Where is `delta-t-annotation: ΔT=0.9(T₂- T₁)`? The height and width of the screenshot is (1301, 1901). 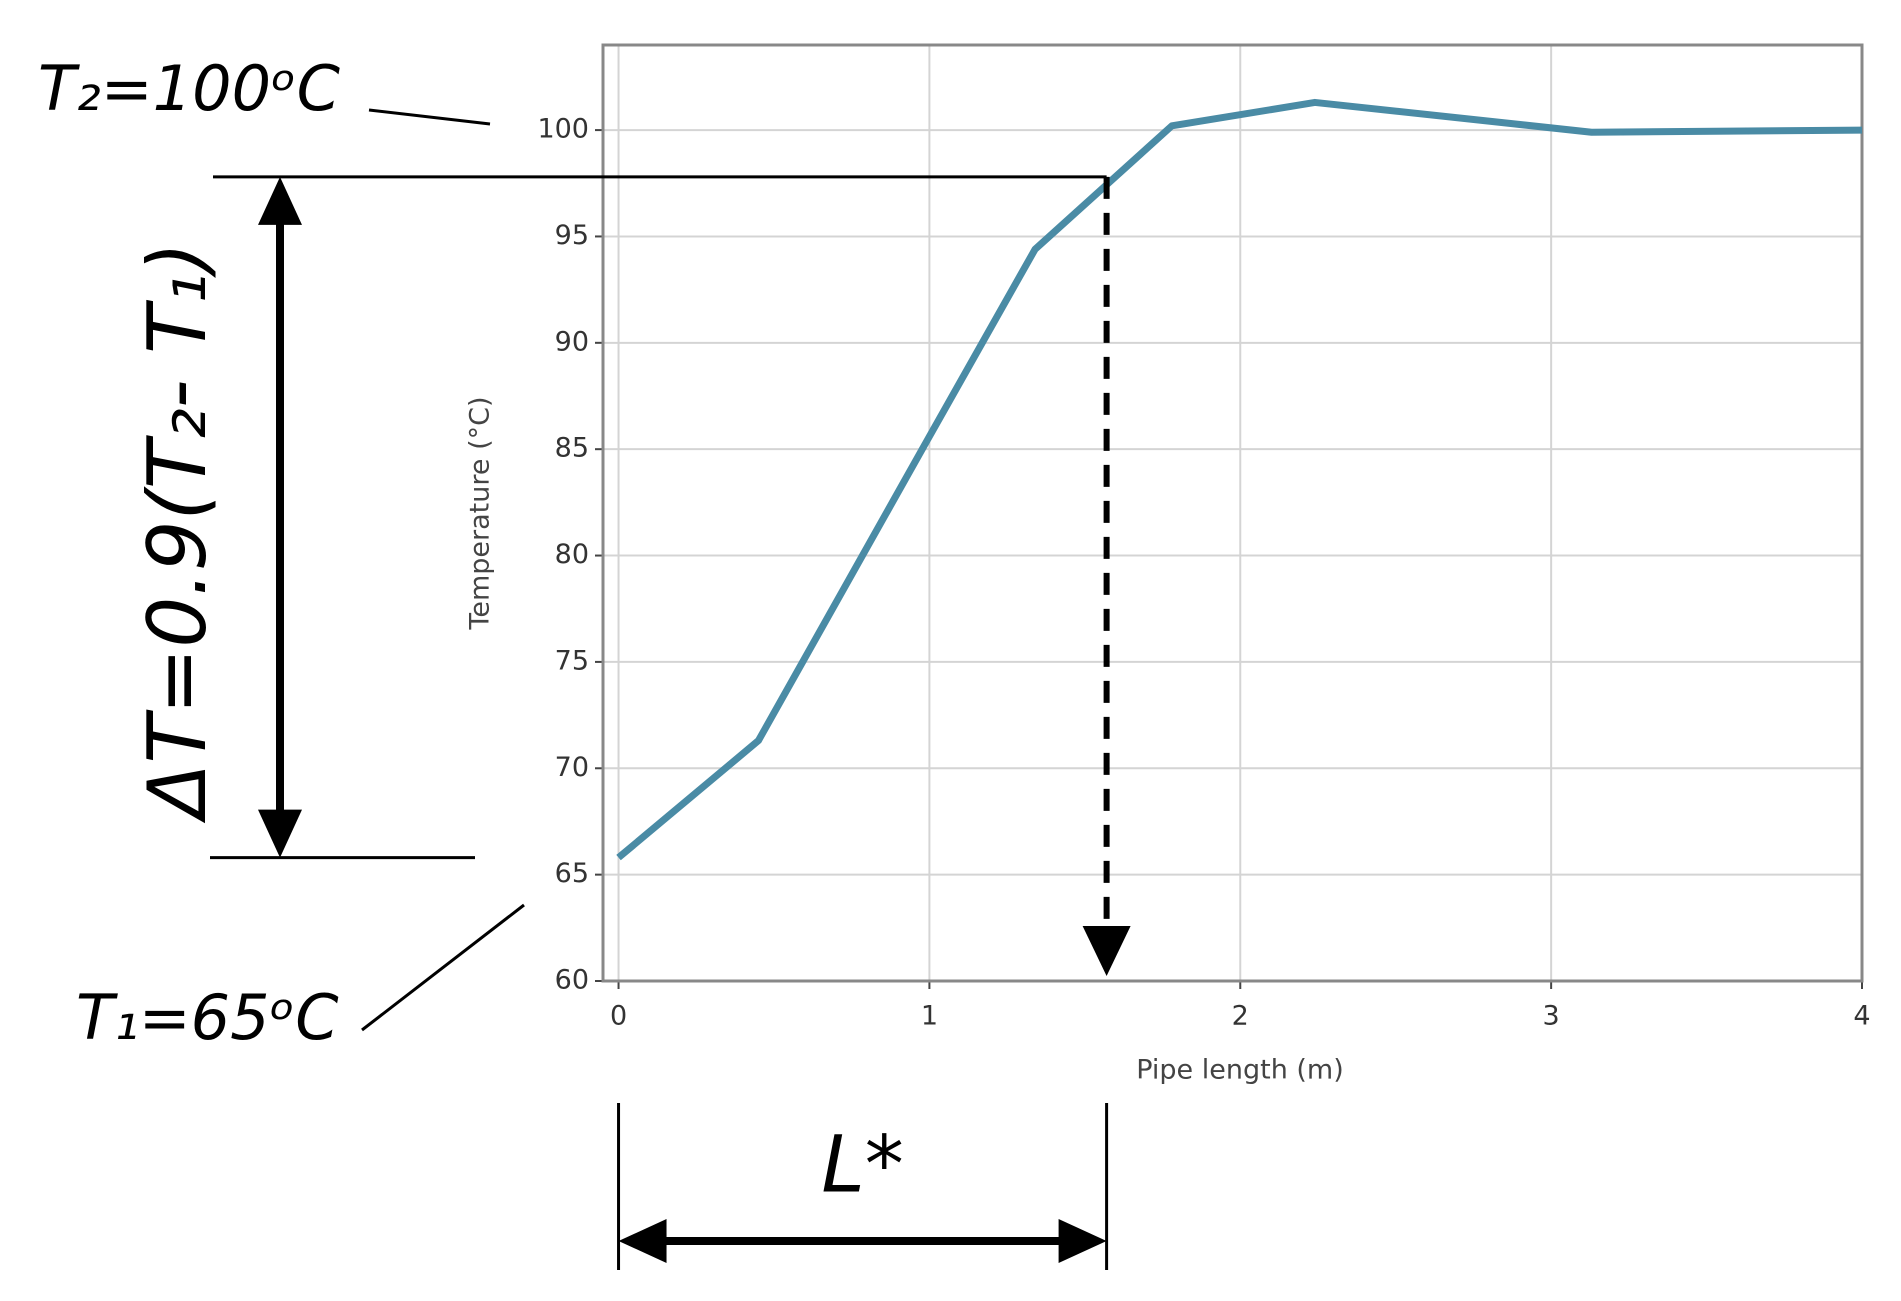
delta-t-annotation: ΔT=0.9(T₂- T₁) is located at coordinates (177, 533).